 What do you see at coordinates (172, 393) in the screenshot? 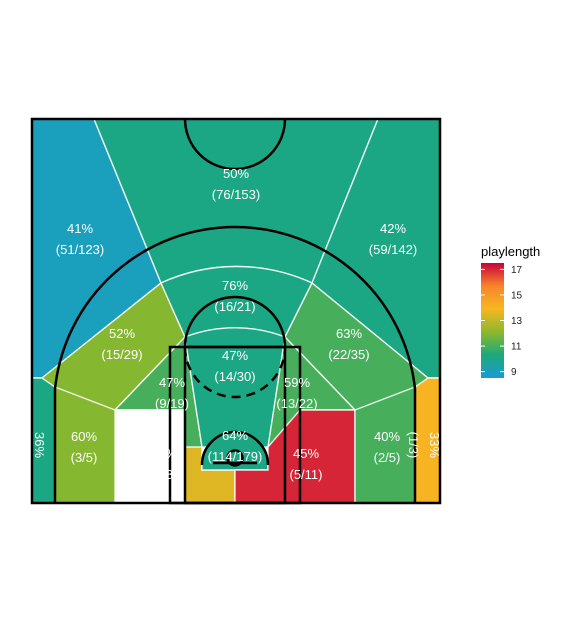
I see `zone-label-mid-left: 47% (9/19)` at bounding box center [172, 393].